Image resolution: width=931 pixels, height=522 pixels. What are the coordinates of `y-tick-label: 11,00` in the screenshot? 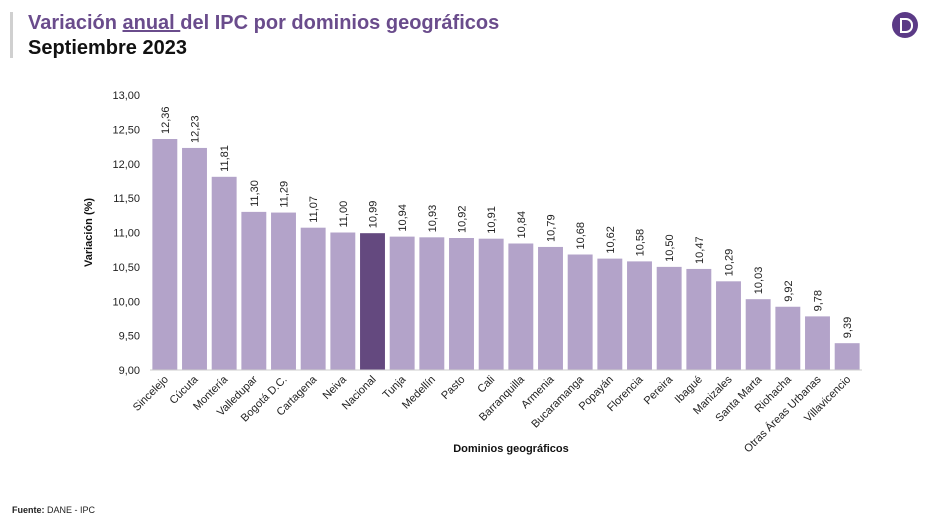 It's located at (126, 234).